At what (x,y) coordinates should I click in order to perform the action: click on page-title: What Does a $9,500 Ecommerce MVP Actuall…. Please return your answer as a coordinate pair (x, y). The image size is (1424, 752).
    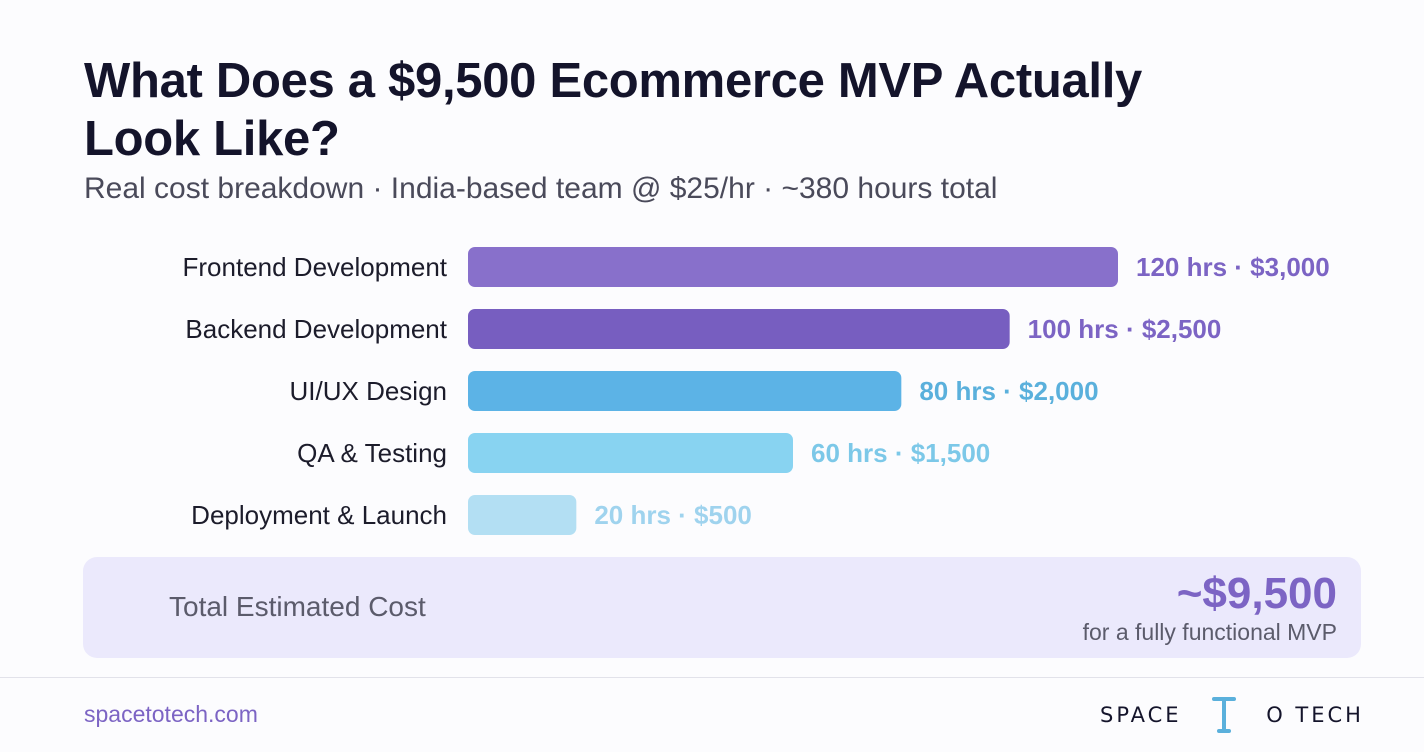
    Looking at the image, I should click on (613, 110).